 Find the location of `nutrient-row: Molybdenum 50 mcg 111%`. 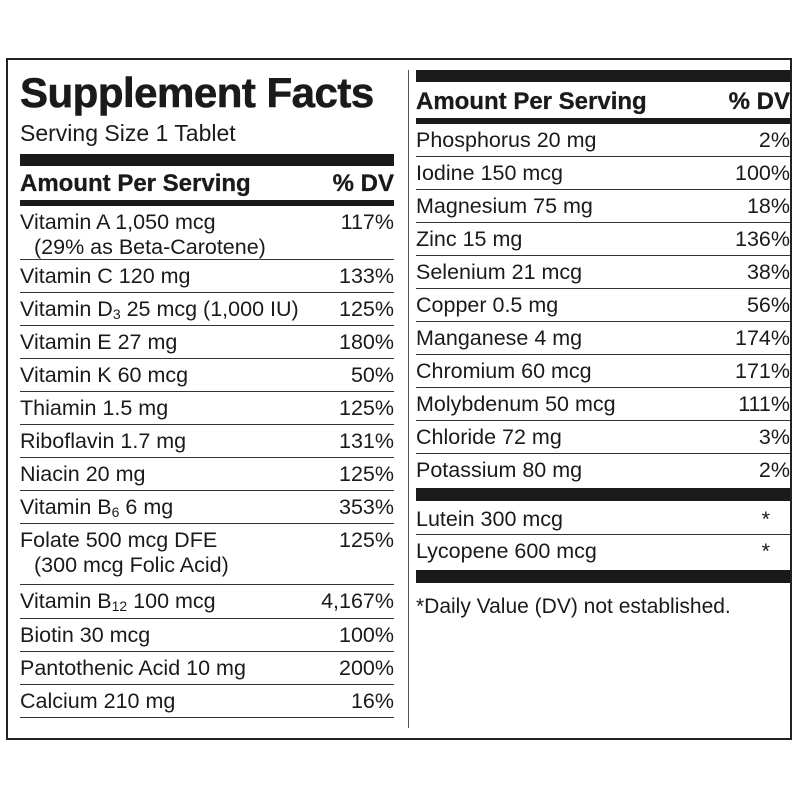

nutrient-row: Molybdenum 50 mcg 111% is located at coordinates (603, 404).